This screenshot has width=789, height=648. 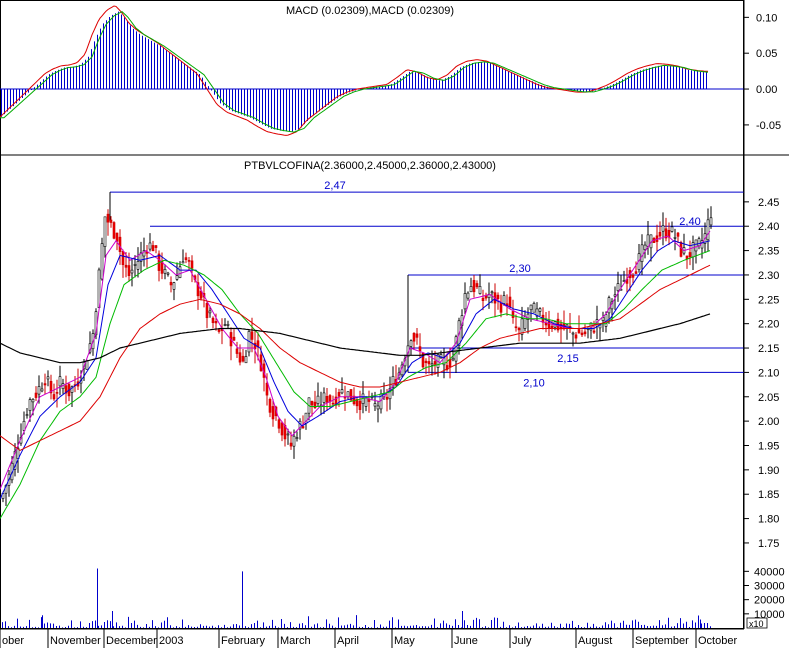 What do you see at coordinates (348, 641) in the screenshot?
I see `month-label: April` at bounding box center [348, 641].